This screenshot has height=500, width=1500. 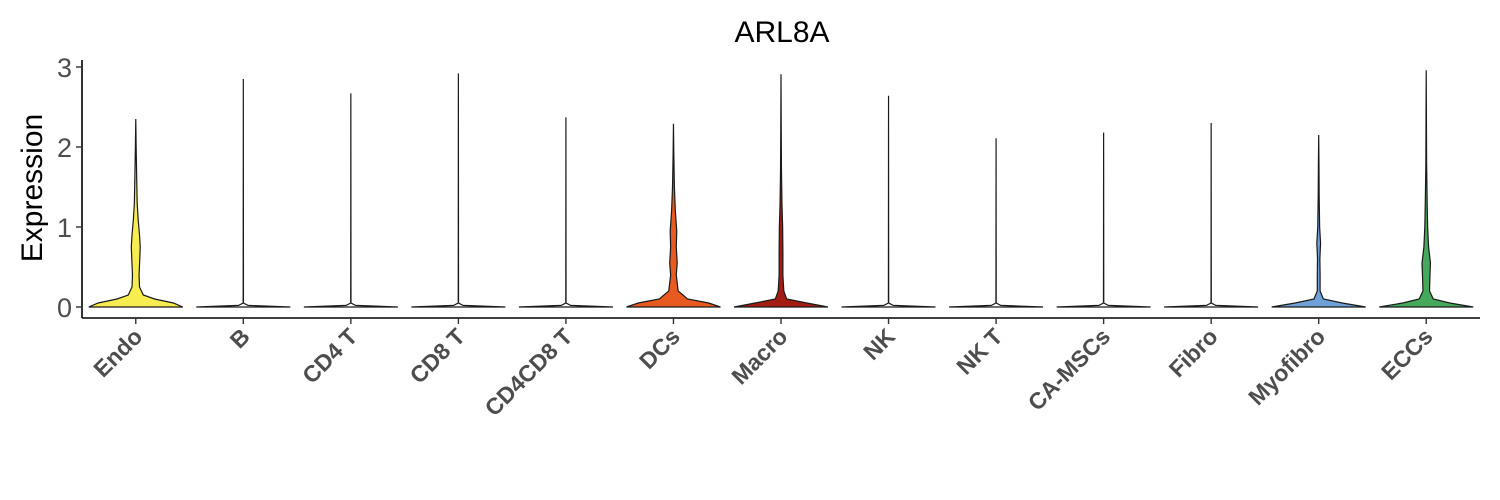 What do you see at coordinates (879, 344) in the screenshot?
I see `x-tick-label: NK` at bounding box center [879, 344].